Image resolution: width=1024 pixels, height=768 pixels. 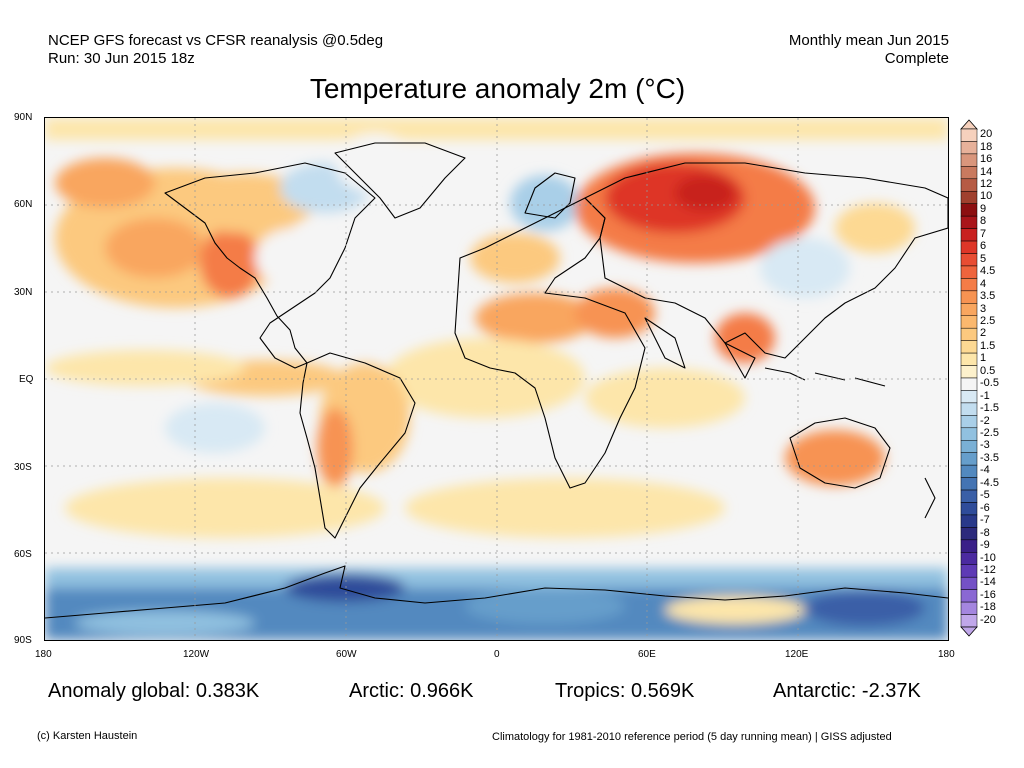 I want to click on lat-label: 60S, so click(x=23, y=554).